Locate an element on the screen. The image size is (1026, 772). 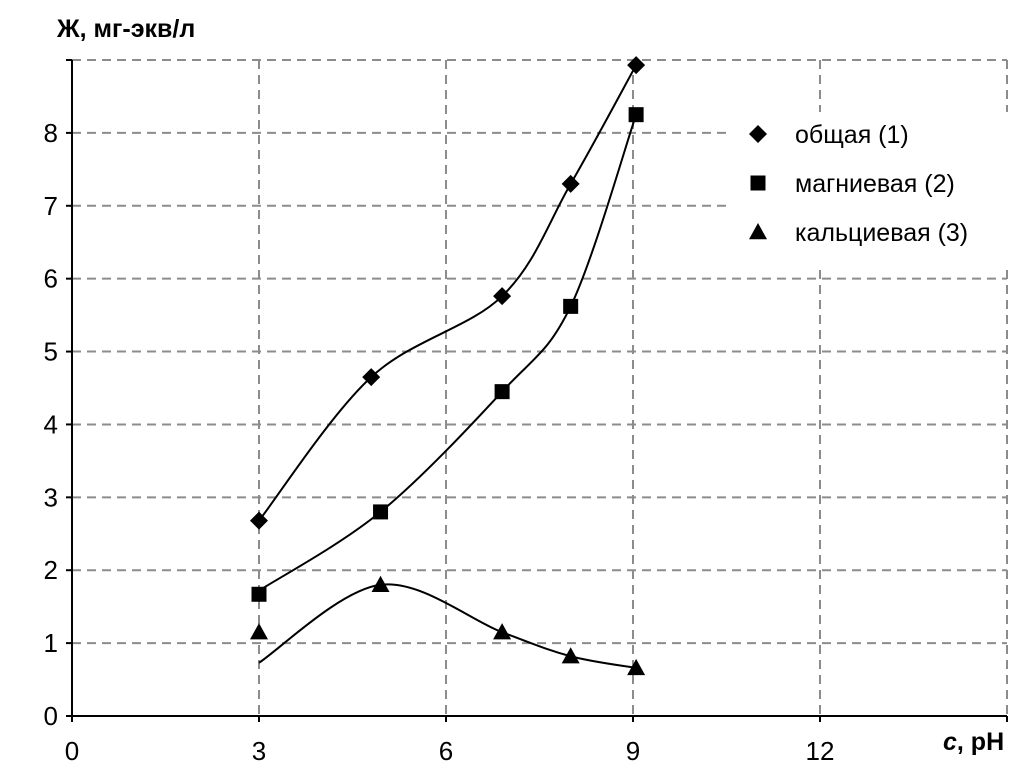
x-axis-label: c, pH is located at coordinates (973, 742).